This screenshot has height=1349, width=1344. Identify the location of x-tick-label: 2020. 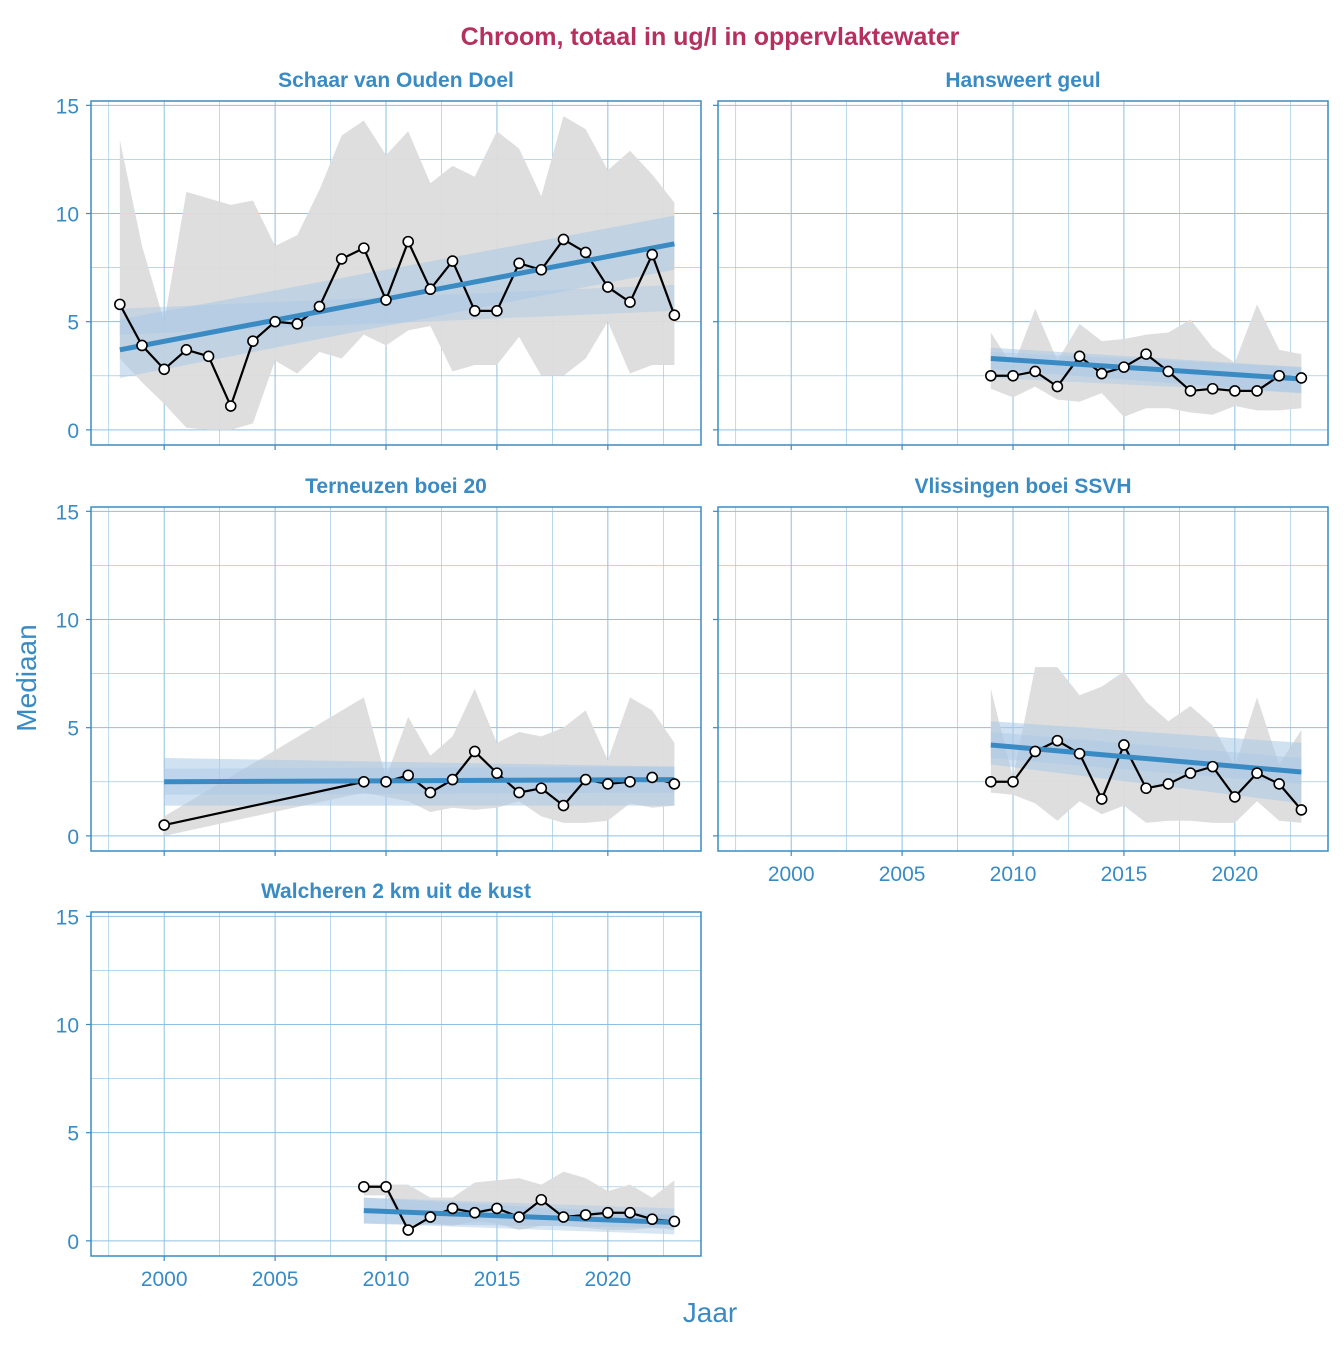
(1234, 874).